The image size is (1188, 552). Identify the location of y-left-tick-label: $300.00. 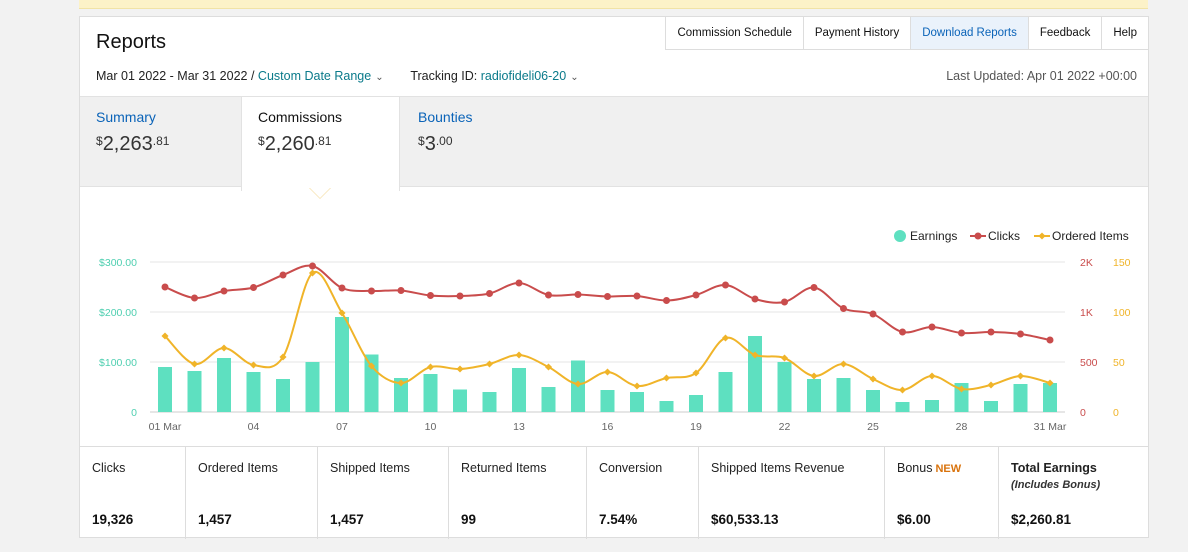
(118, 263).